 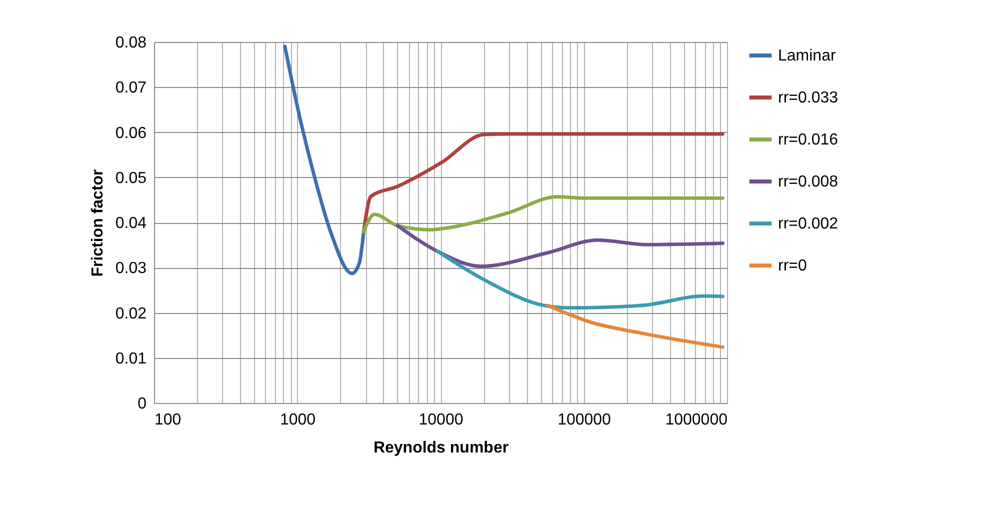 What do you see at coordinates (808, 98) in the screenshot?
I see `legend-label: rr=0.033` at bounding box center [808, 98].